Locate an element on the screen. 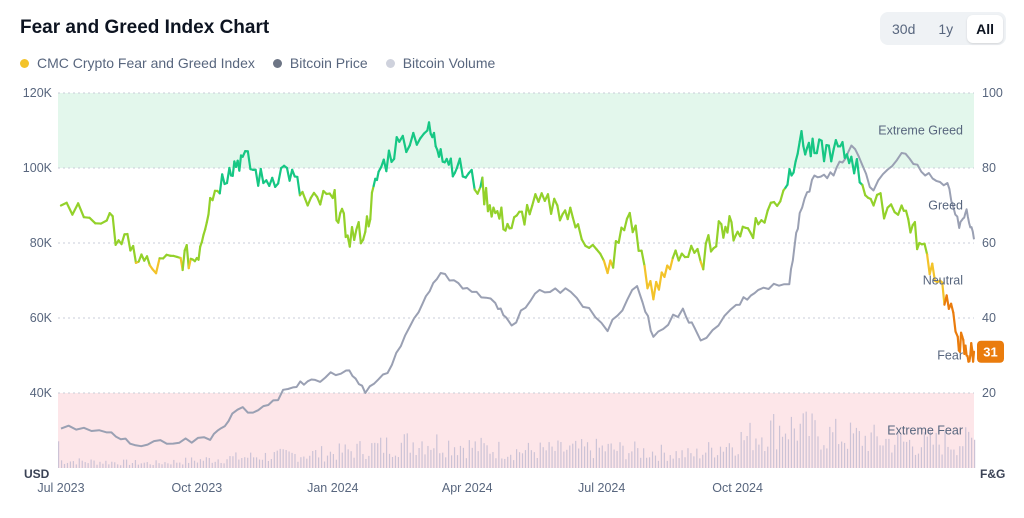  legend-item-bitcoin-price: Bitcoin Price is located at coordinates (320, 63).